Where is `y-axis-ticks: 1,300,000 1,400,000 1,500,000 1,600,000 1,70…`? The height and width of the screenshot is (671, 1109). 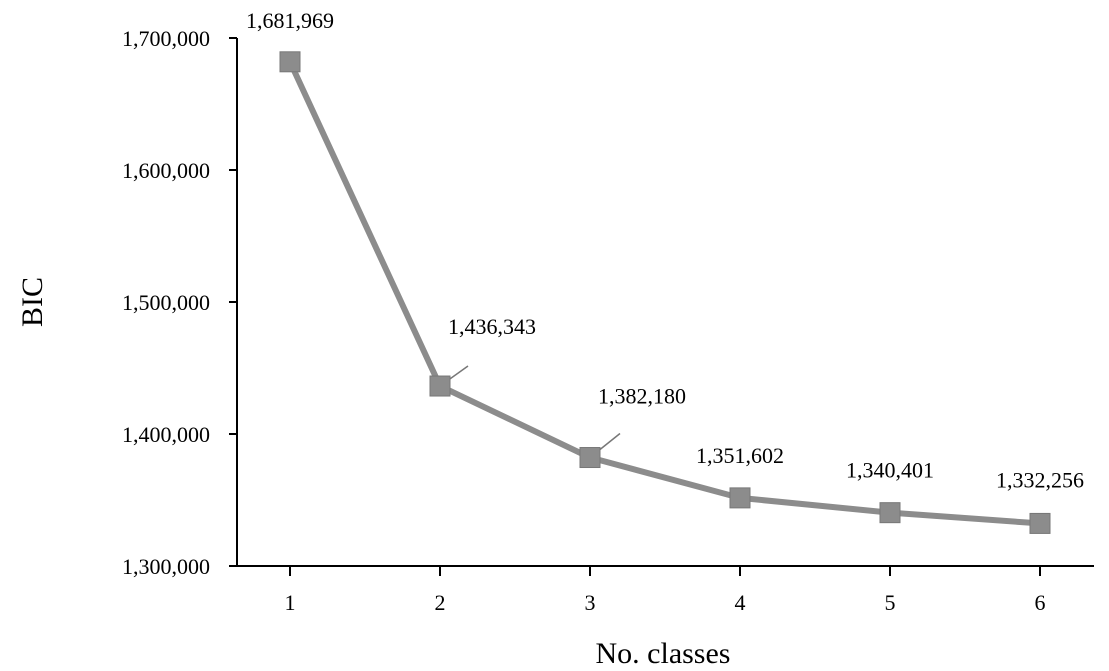 y-axis-ticks: 1,300,000 1,400,000 1,500,000 1,600,000 1,70… is located at coordinates (179, 302).